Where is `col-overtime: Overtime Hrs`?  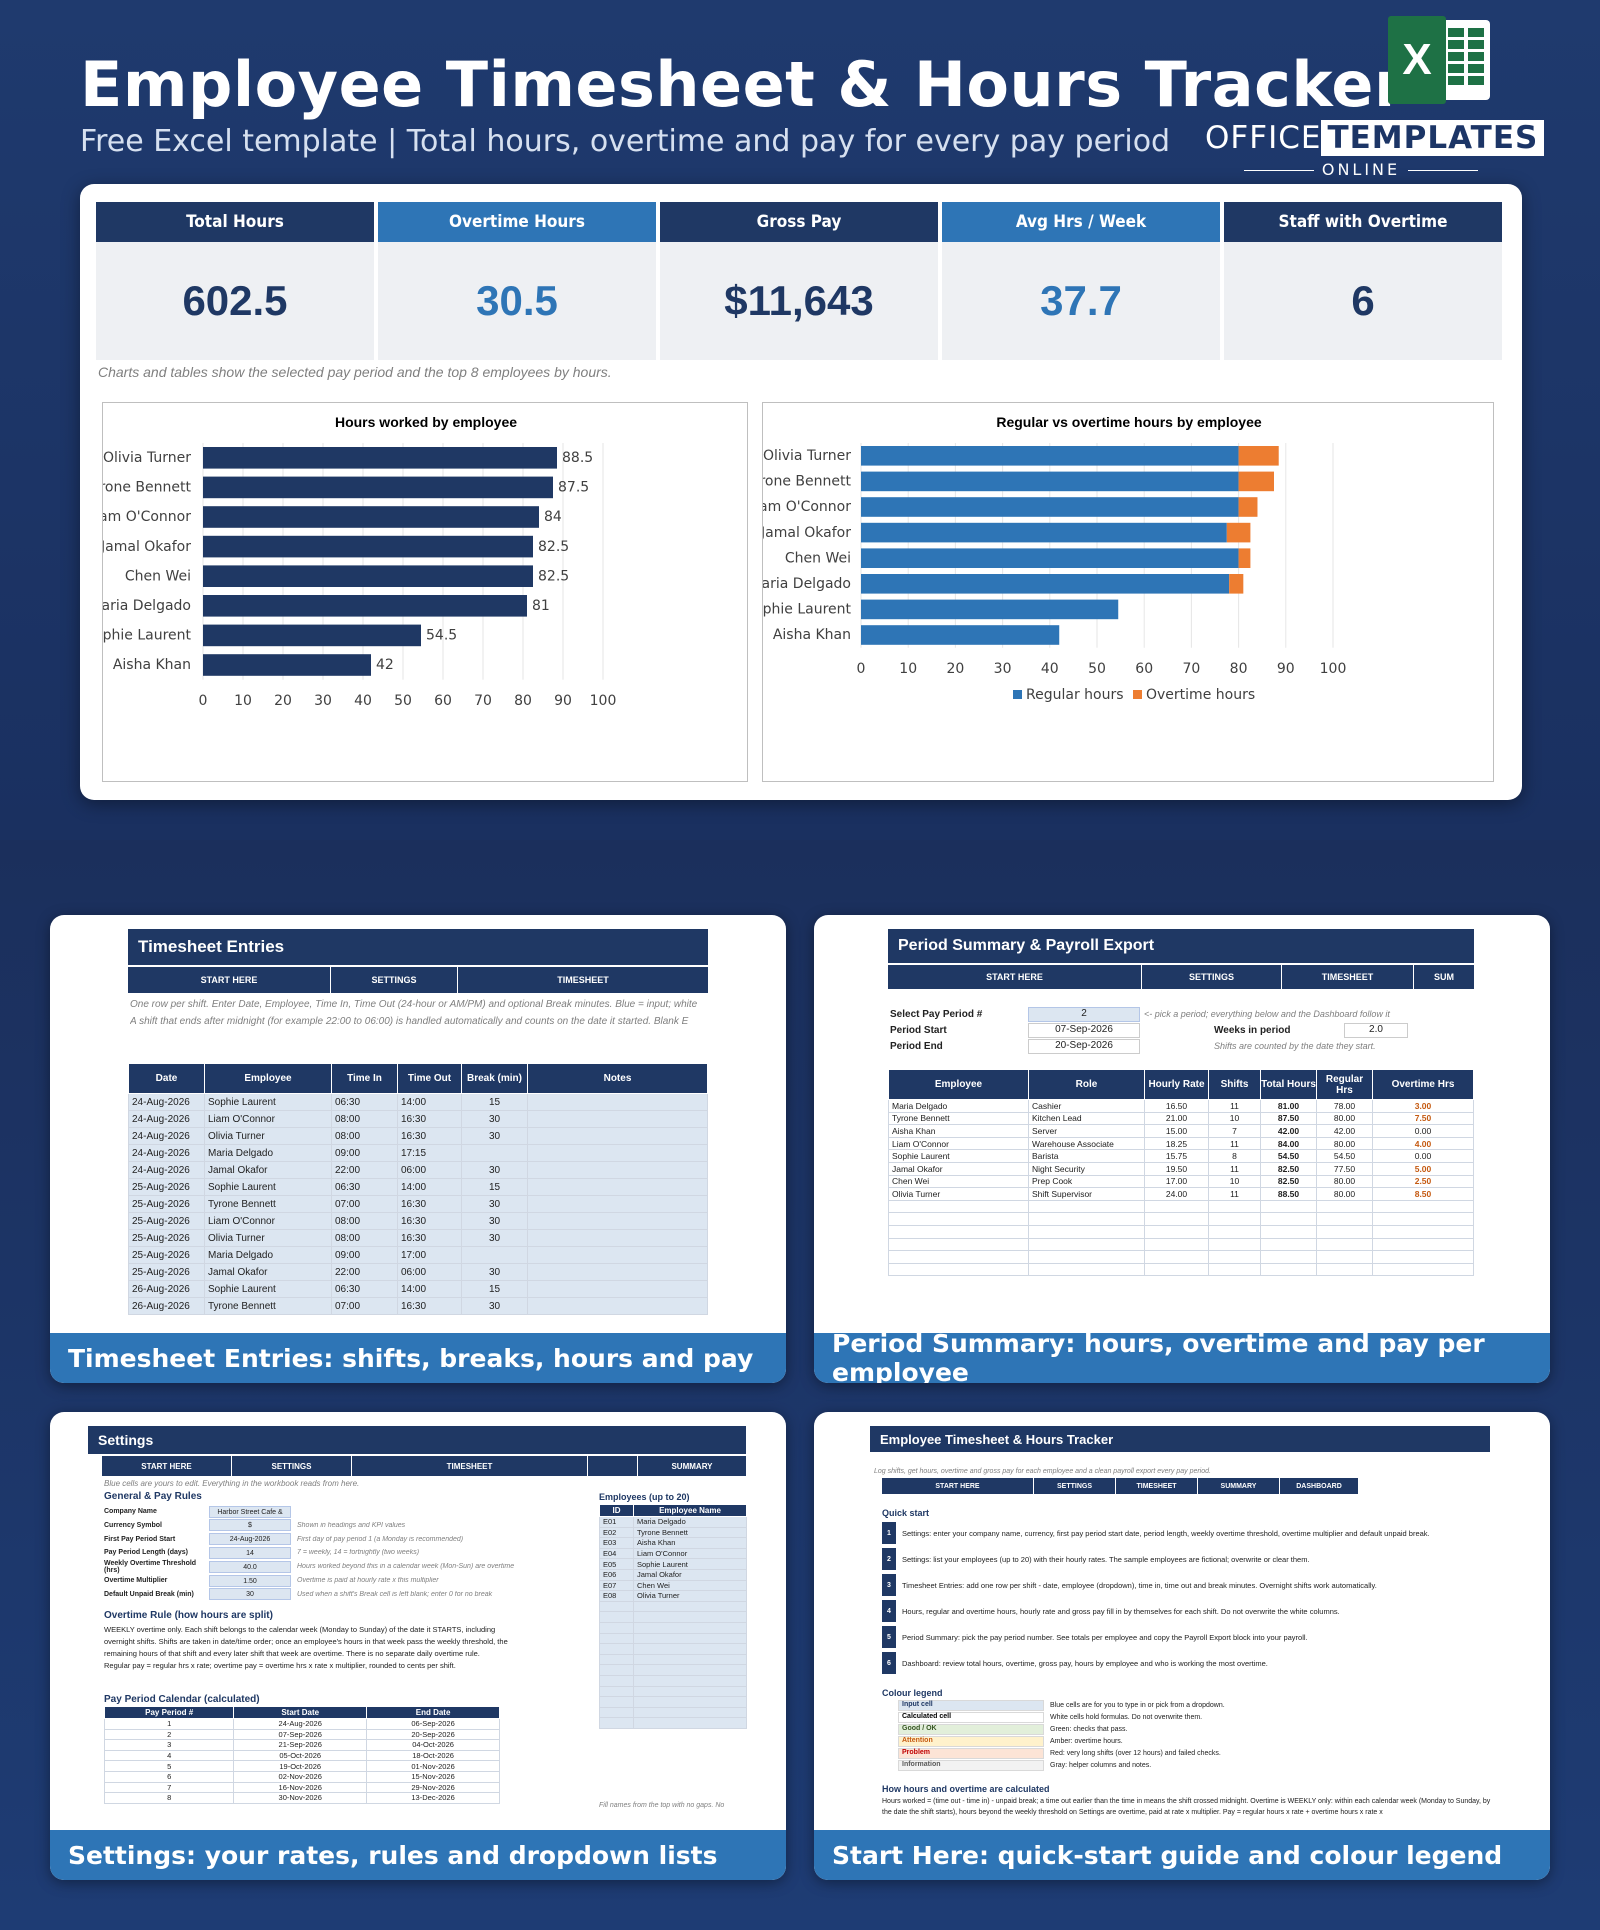 col-overtime: Overtime Hrs is located at coordinates (1423, 1084).